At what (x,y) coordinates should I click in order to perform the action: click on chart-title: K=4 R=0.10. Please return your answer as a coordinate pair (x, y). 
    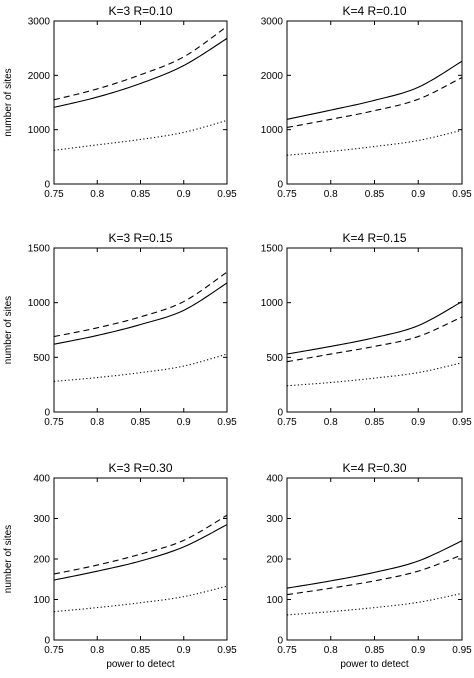
    Looking at the image, I should click on (374, 11).